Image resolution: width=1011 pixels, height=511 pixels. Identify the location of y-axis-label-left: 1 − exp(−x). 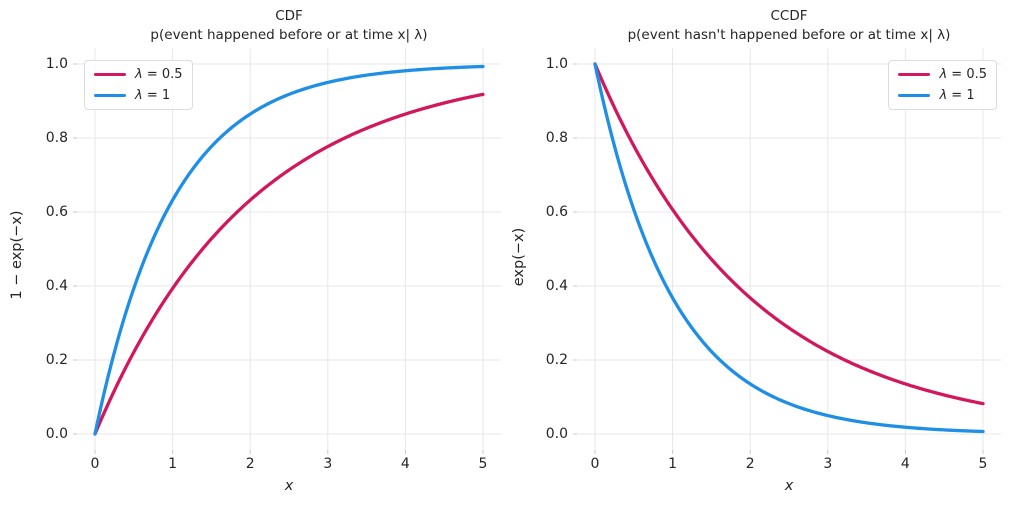
(17, 255).